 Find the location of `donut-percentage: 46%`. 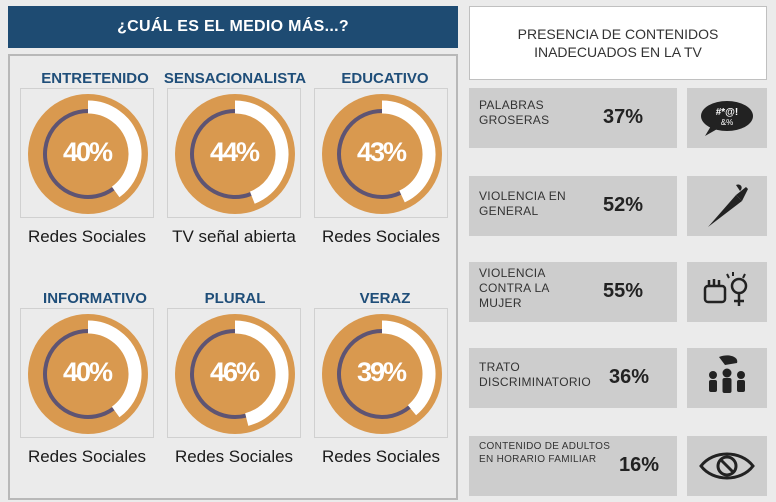

donut-percentage: 46% is located at coordinates (234, 372).